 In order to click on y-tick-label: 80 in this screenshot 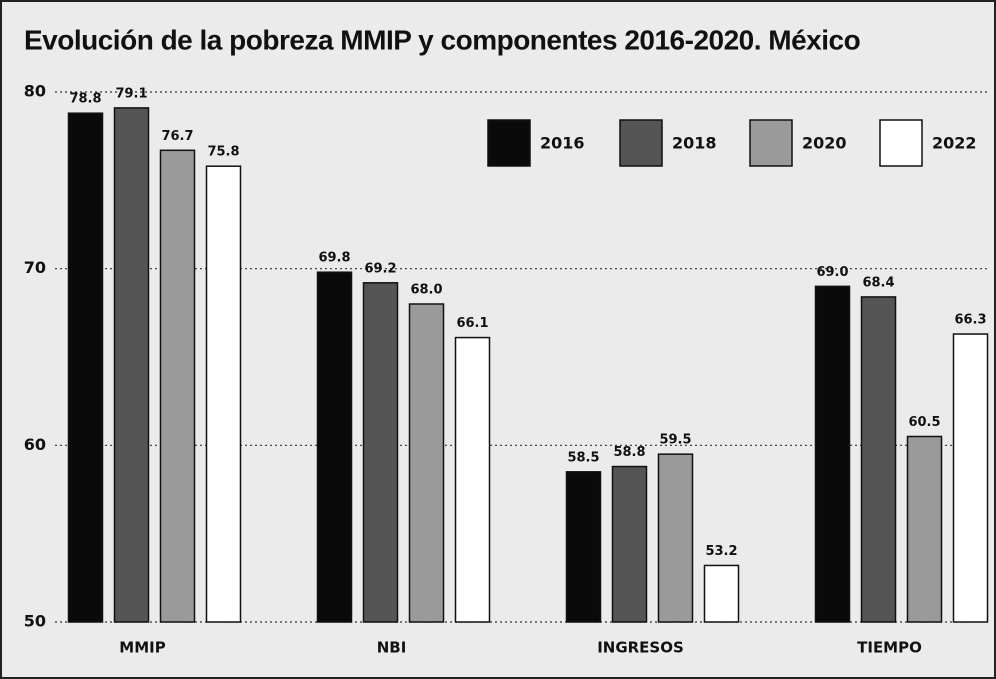, I will do `click(35, 91)`.